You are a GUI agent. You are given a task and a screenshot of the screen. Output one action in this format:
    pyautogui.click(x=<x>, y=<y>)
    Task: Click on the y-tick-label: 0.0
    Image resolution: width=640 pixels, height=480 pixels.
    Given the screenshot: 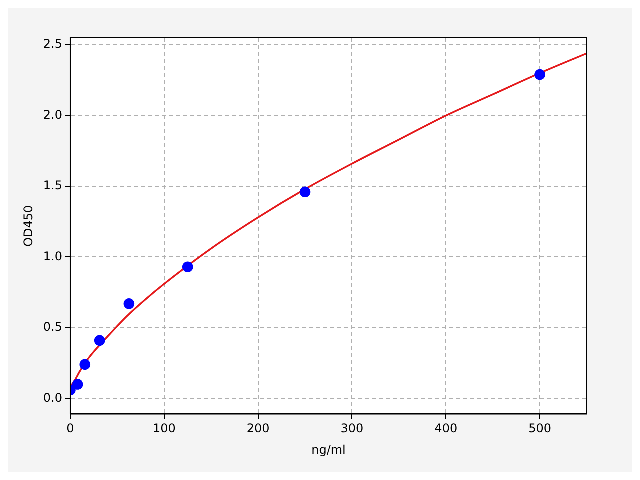 What is the action you would take?
    pyautogui.click(x=52, y=397)
    